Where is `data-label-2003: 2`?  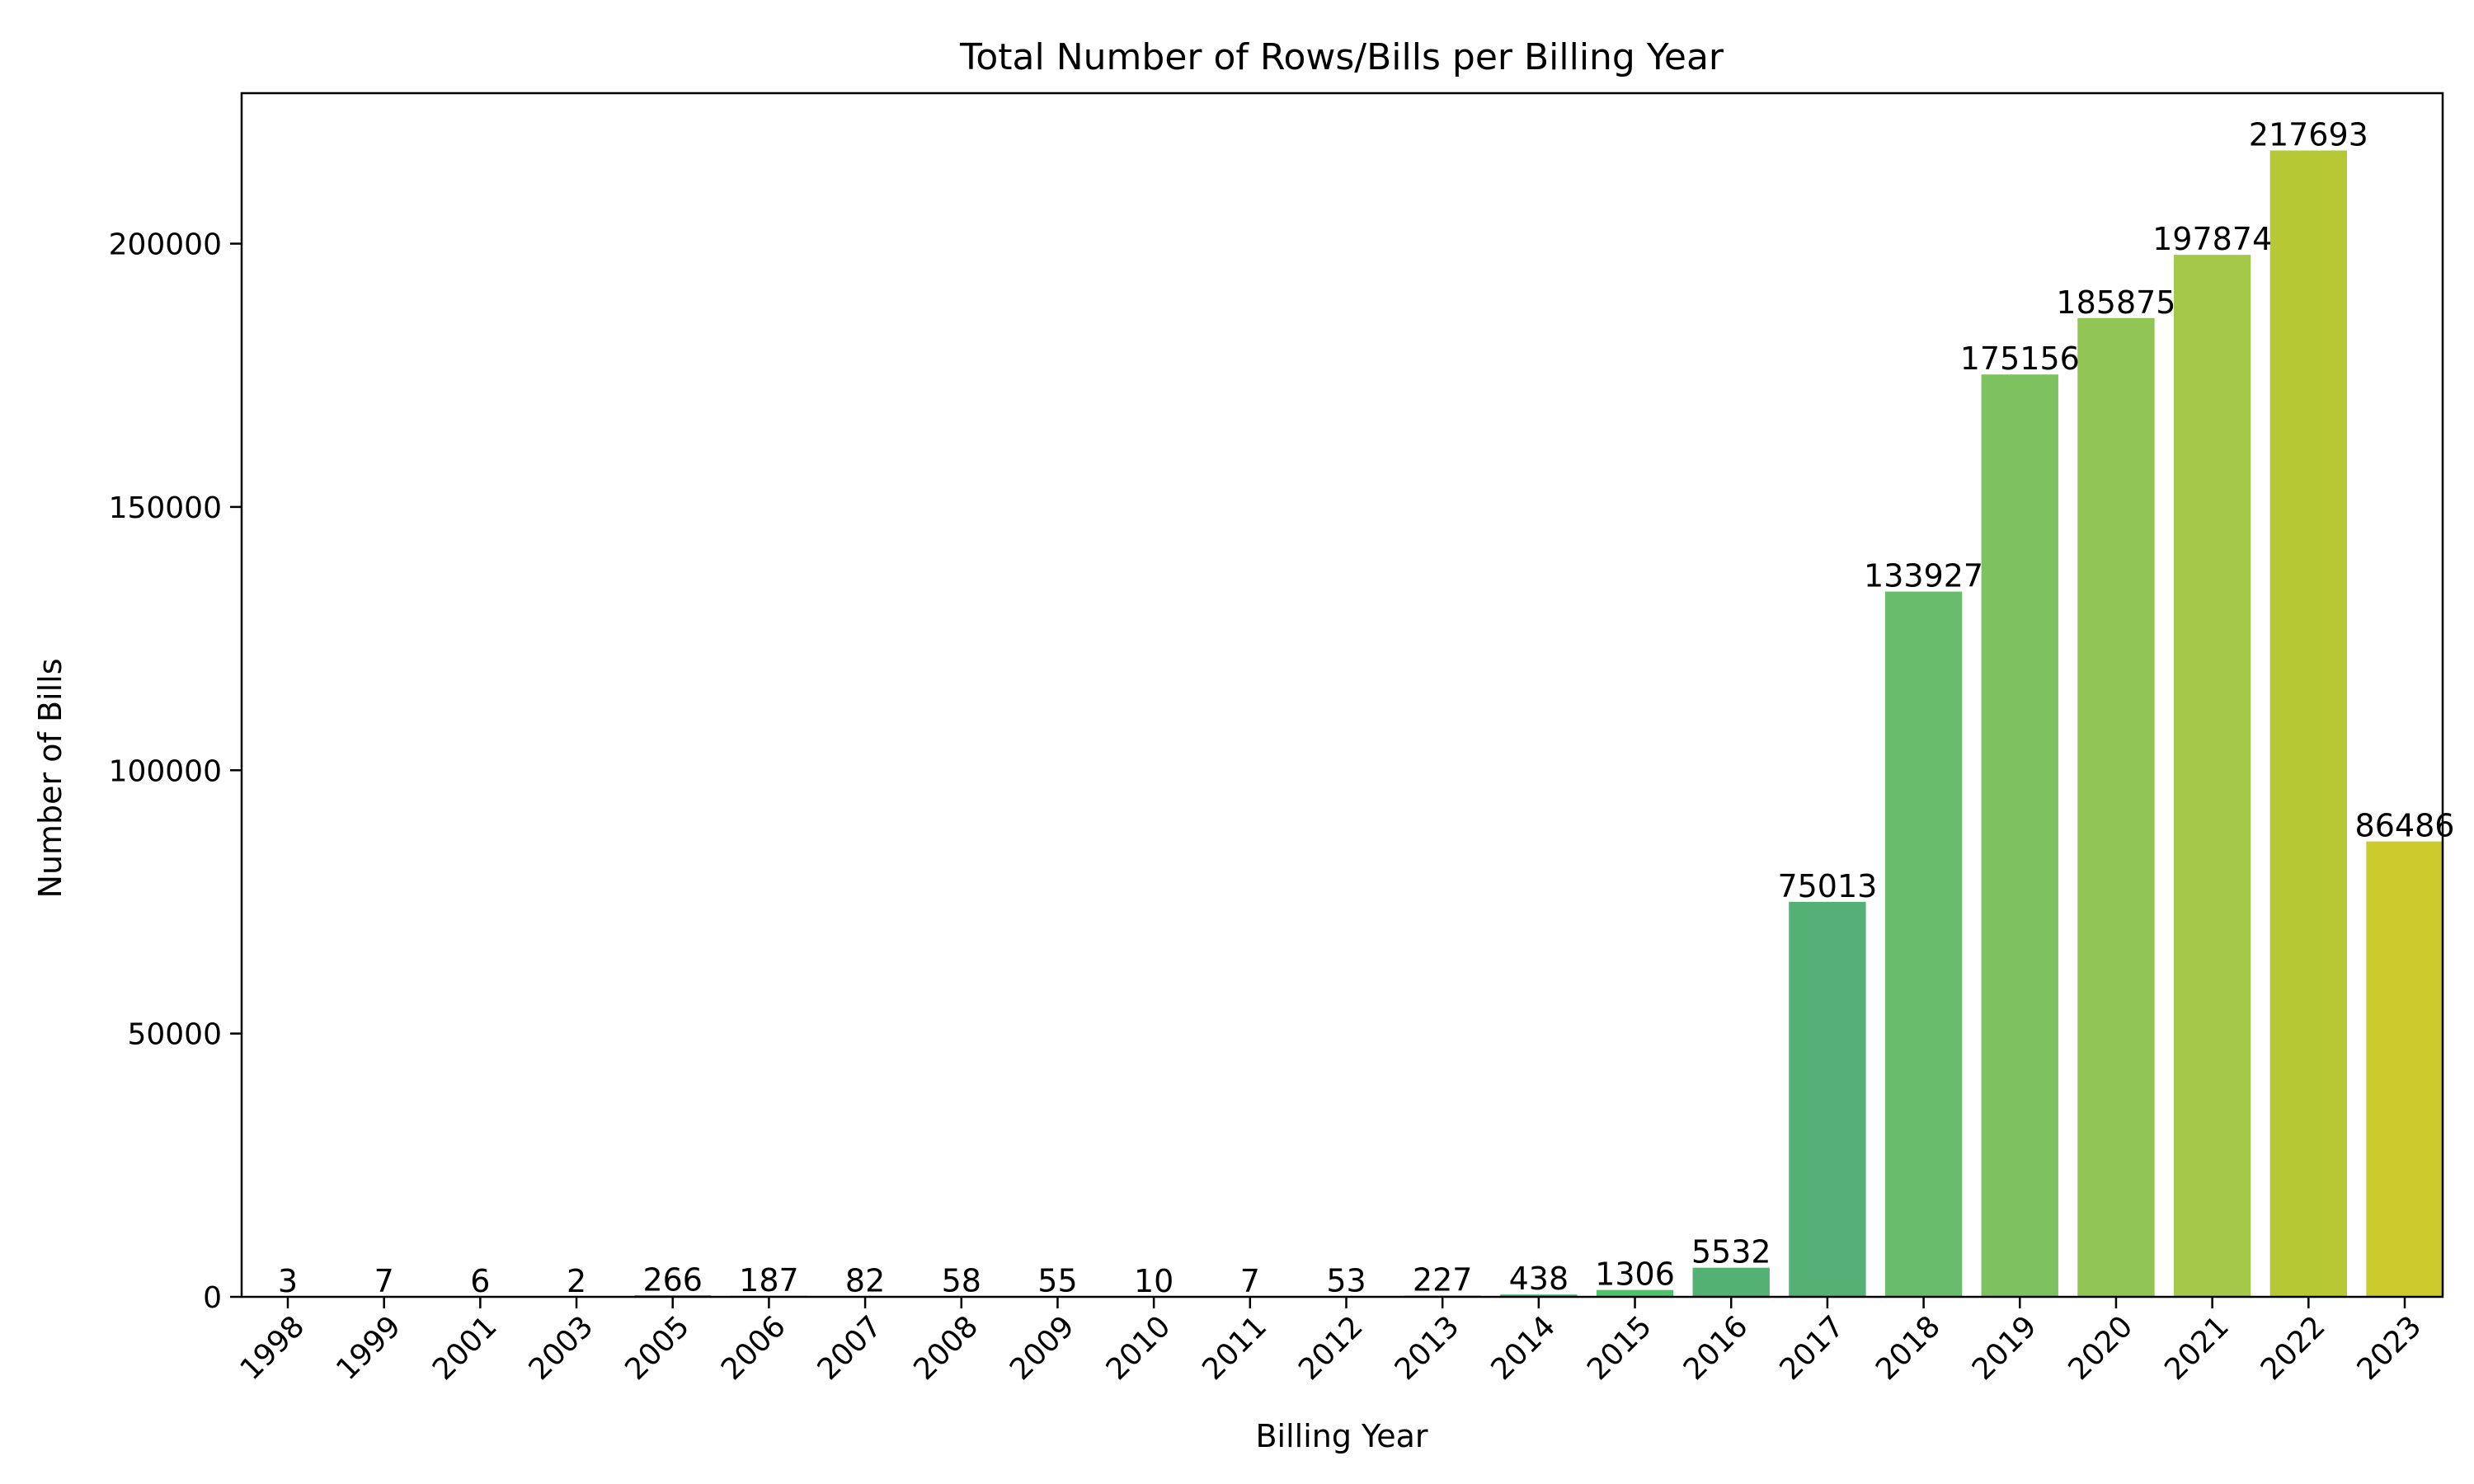 data-label-2003: 2 is located at coordinates (576, 1281).